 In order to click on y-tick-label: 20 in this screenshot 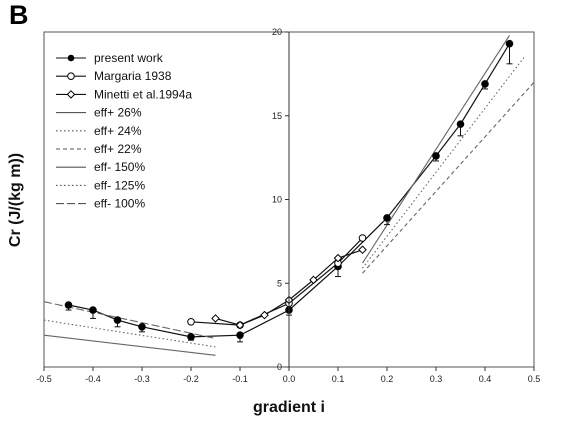, I will do `click(277, 32)`.